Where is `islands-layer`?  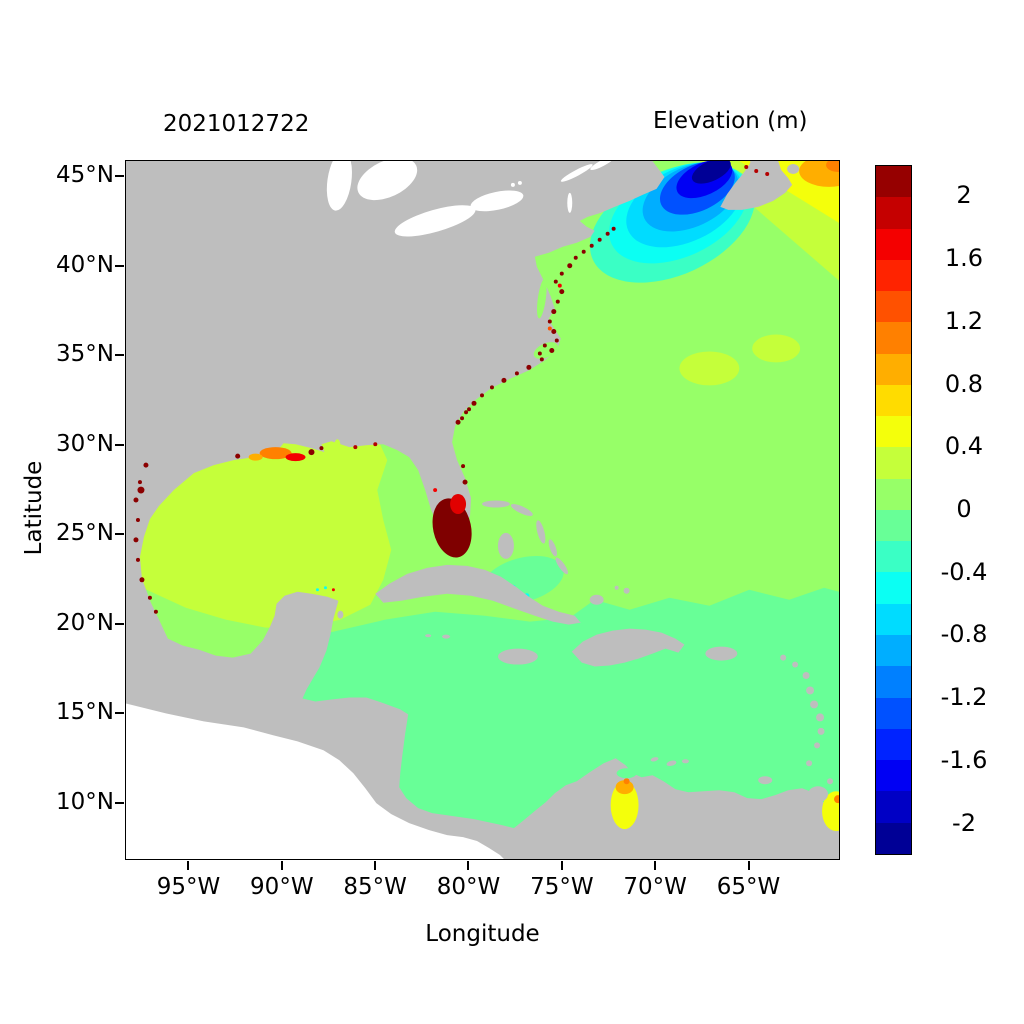 islands-layer is located at coordinates (585, 651).